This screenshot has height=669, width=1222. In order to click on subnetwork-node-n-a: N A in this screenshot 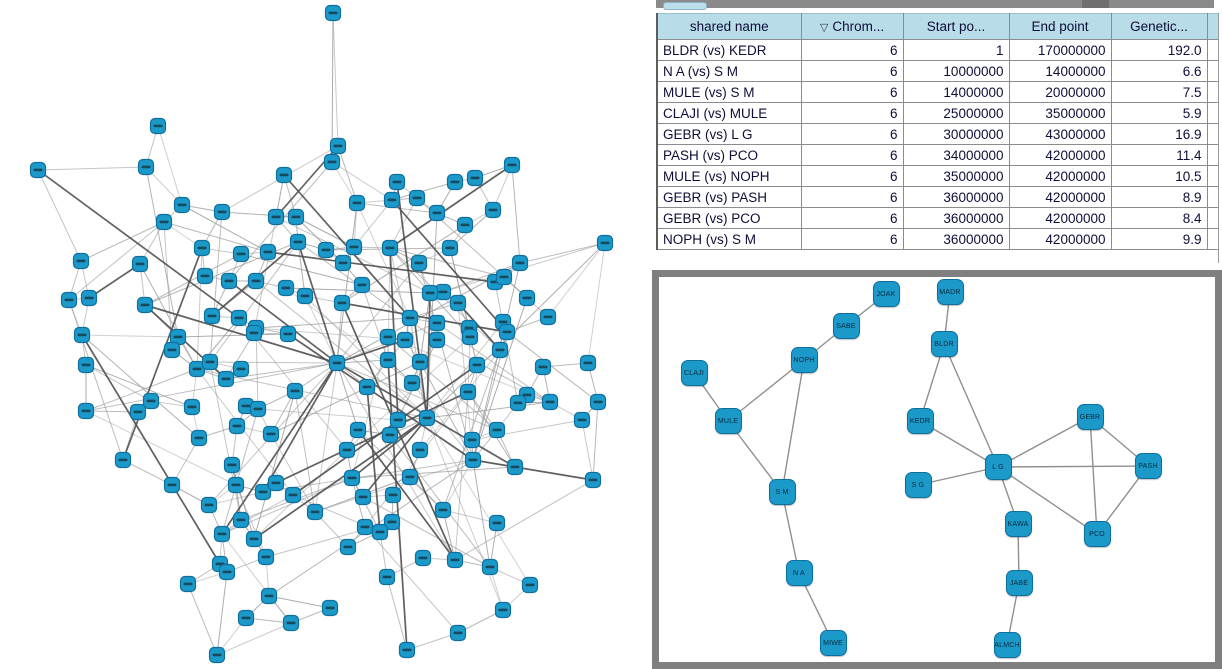, I will do `click(799, 573)`.